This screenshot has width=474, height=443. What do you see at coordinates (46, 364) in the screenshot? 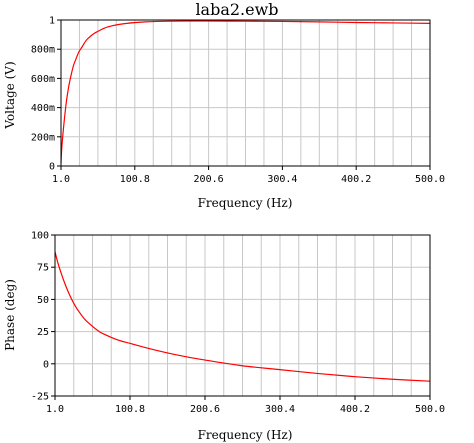
I see `phase-y-tick-label: 0` at bounding box center [46, 364].